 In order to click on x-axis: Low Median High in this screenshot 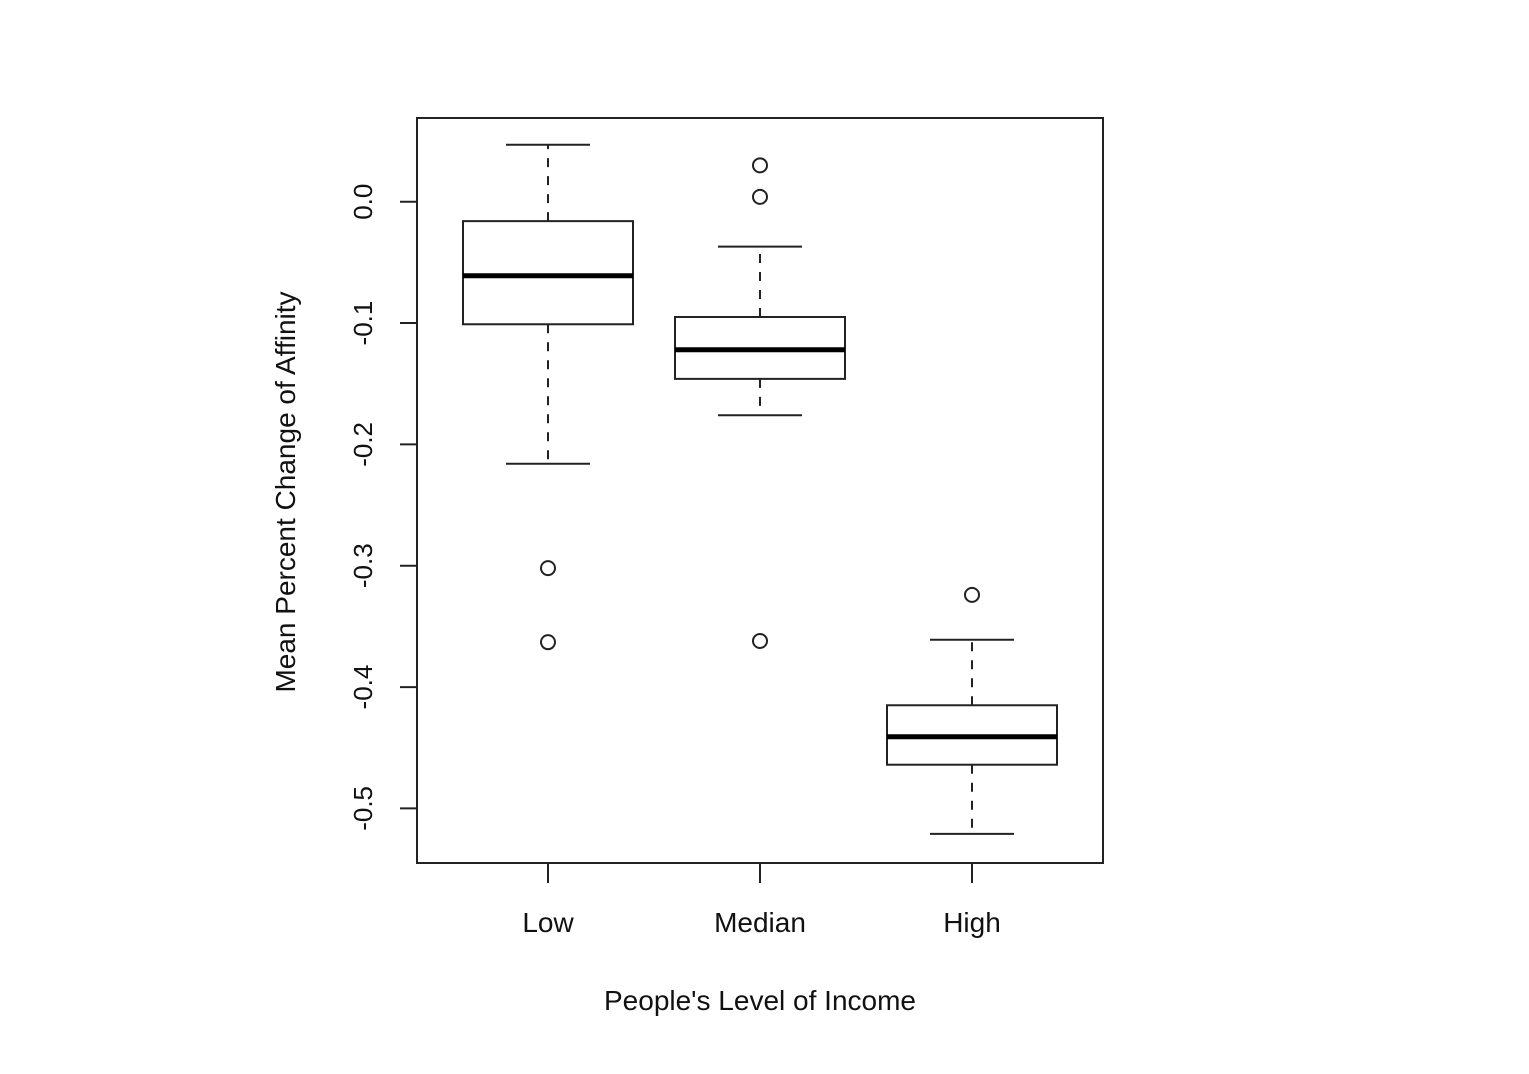, I will do `click(761, 900)`.